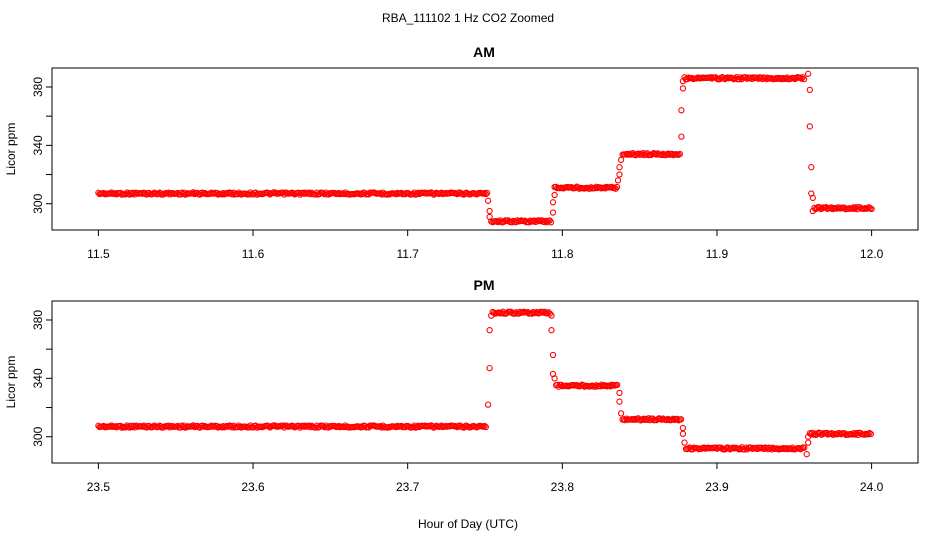  Describe the element at coordinates (872, 254) in the screenshot. I see `am-x-tick-label: 12.0` at that location.